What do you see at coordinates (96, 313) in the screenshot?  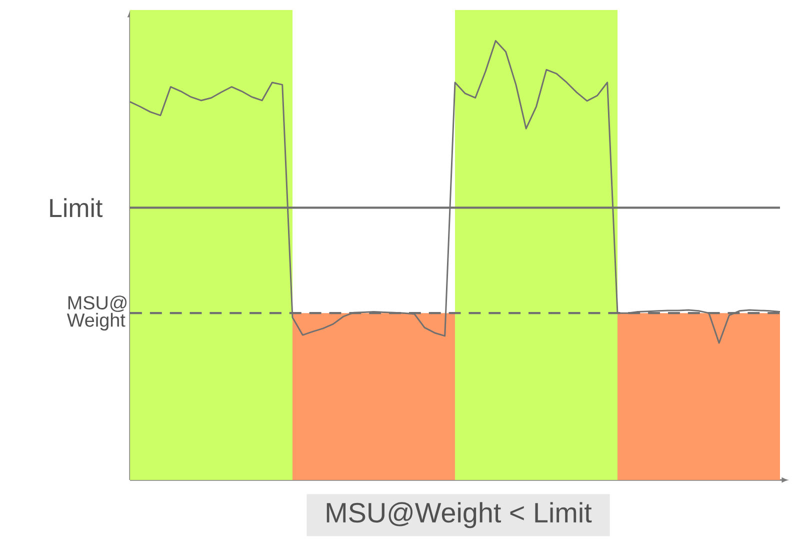 I see `ref-line-label: MSU@ Weight` at bounding box center [96, 313].